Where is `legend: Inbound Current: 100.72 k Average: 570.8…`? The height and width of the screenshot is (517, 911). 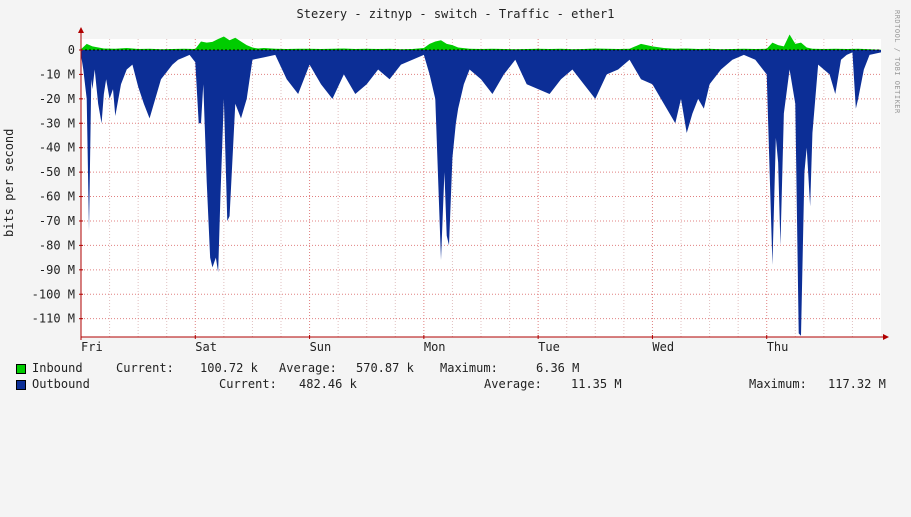
legend: Inbound Current: 100.72 k Average: 570.8… is located at coordinates (456, 377).